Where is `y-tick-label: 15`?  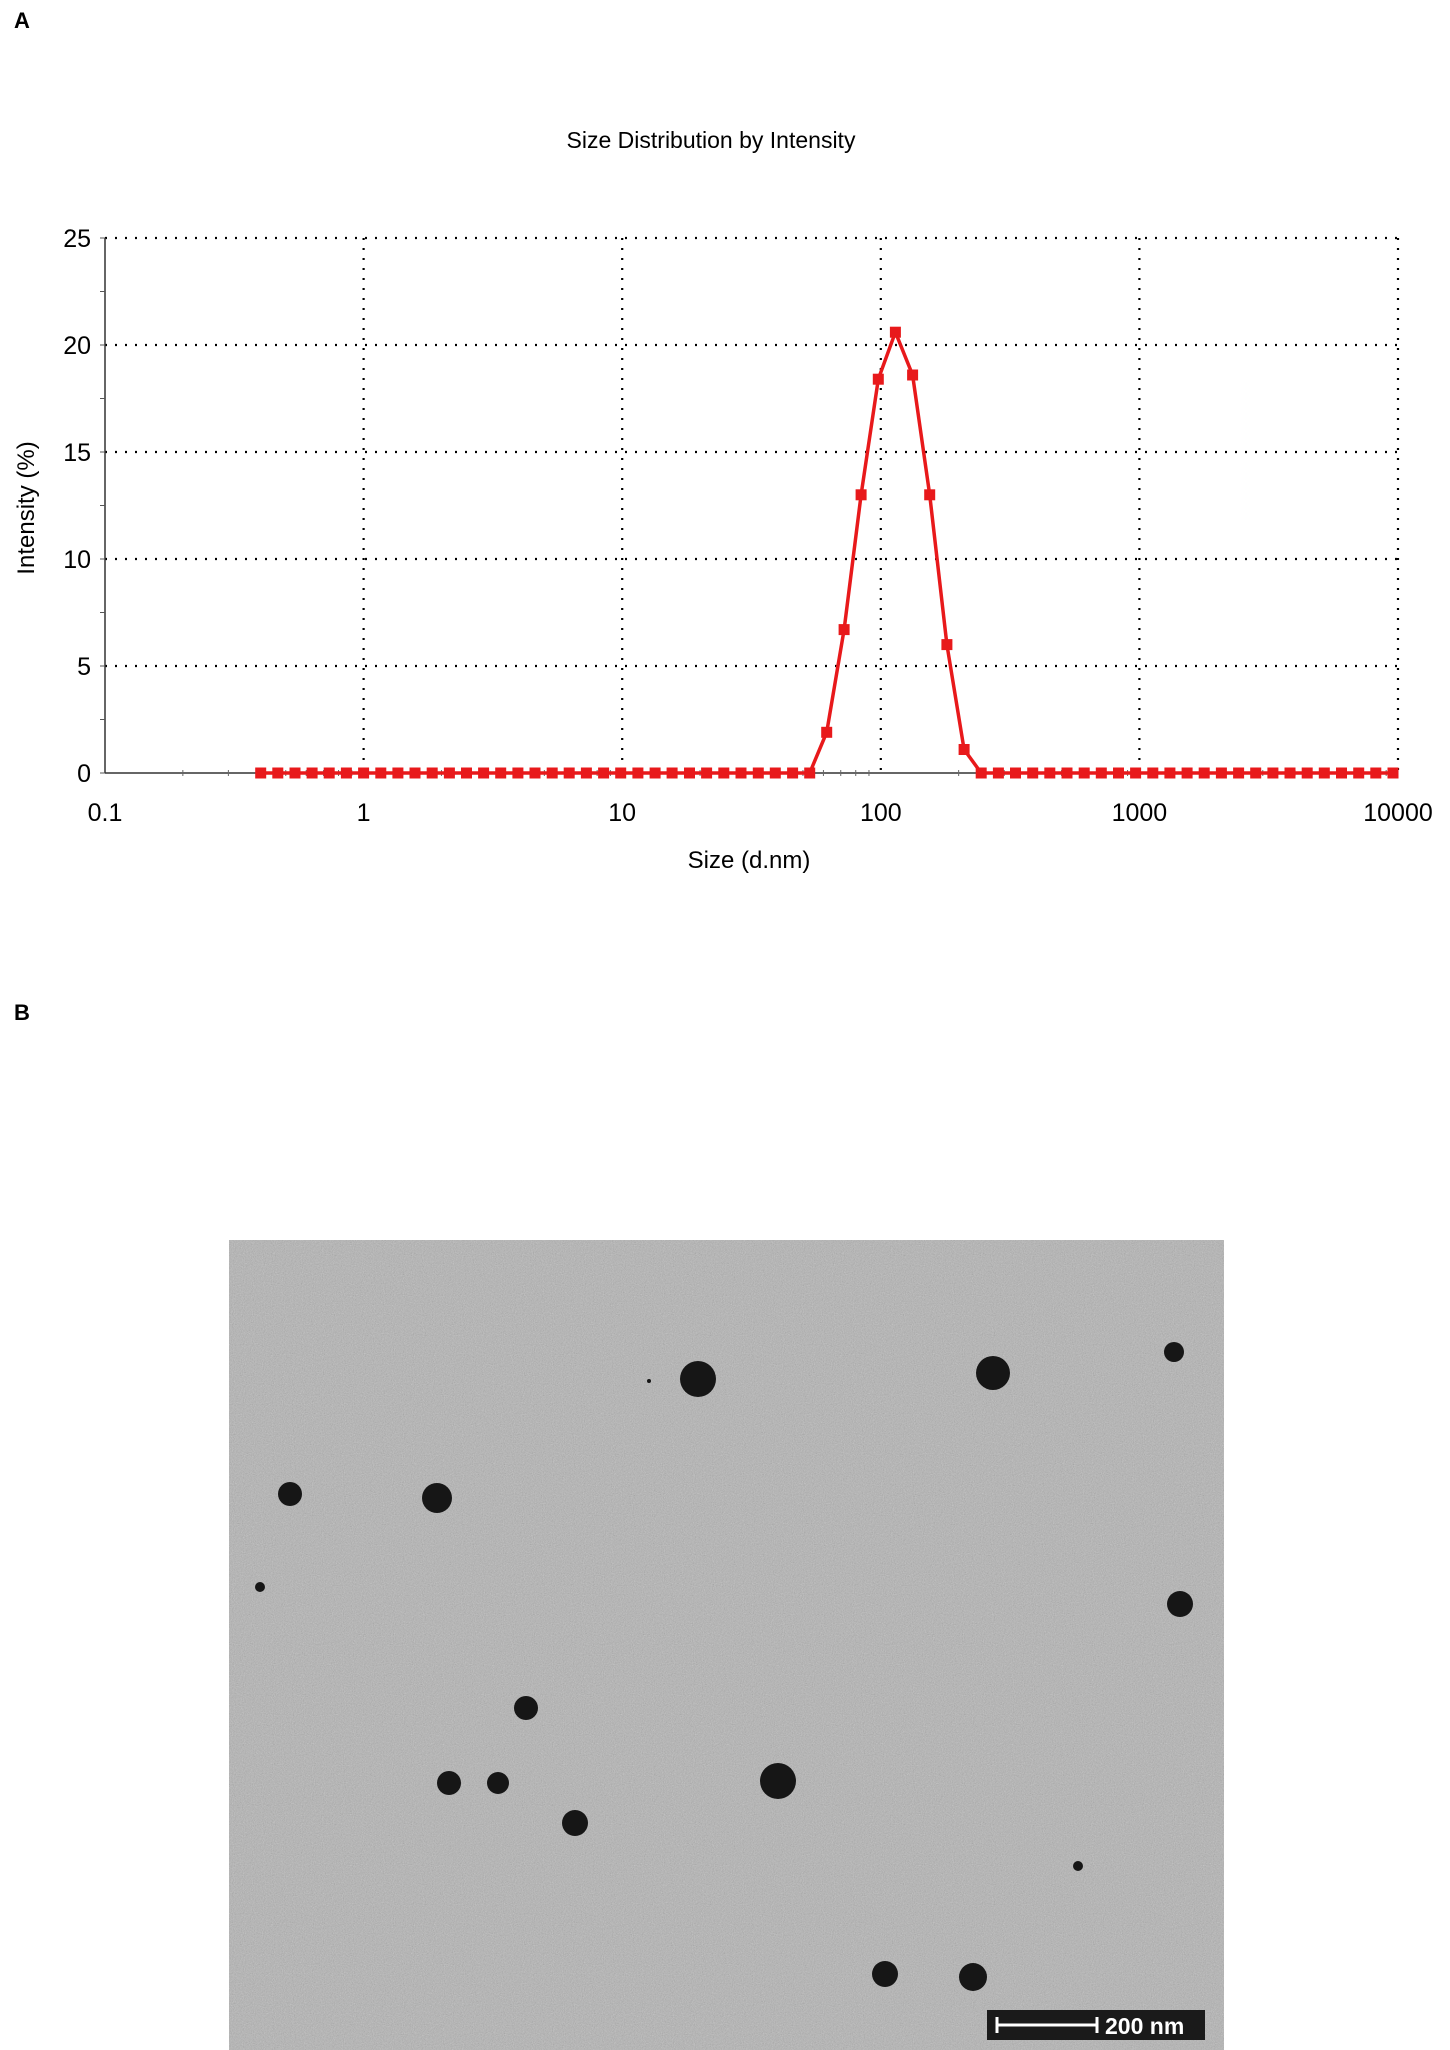
y-tick-label: 15 is located at coordinates (77, 453).